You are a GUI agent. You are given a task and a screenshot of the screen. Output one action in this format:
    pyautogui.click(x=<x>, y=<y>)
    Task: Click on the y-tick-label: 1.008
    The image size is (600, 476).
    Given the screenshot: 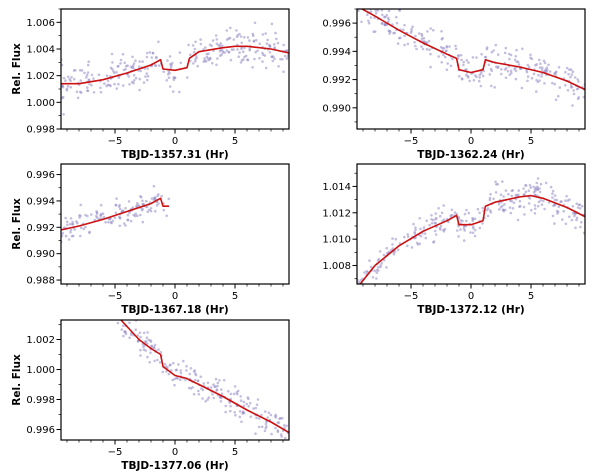 What is the action you would take?
    pyautogui.click(x=336, y=266)
    